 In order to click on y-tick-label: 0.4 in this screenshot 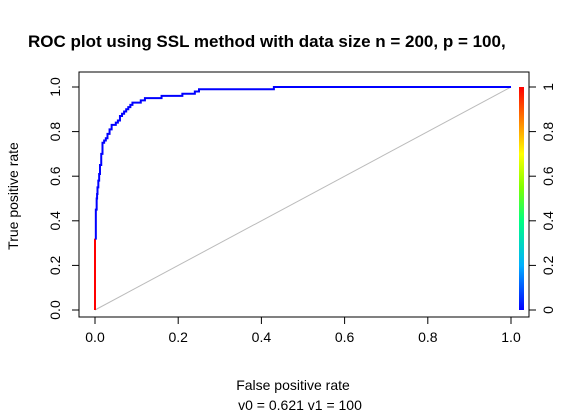, I will do `click(55, 221)`.